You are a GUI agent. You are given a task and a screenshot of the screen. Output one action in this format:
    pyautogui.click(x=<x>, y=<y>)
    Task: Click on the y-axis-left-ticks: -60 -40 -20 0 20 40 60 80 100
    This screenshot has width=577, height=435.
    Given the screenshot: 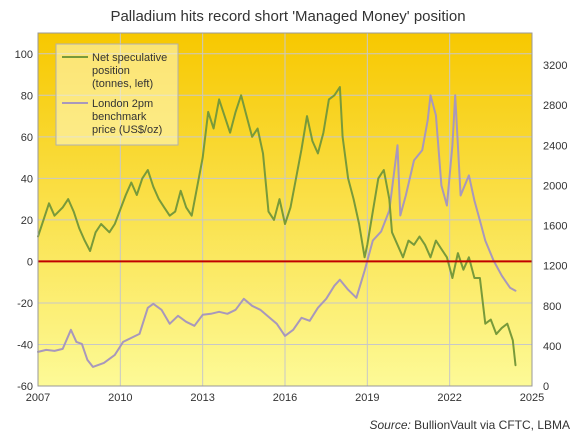 What is the action you would take?
    pyautogui.click(x=24, y=221)
    